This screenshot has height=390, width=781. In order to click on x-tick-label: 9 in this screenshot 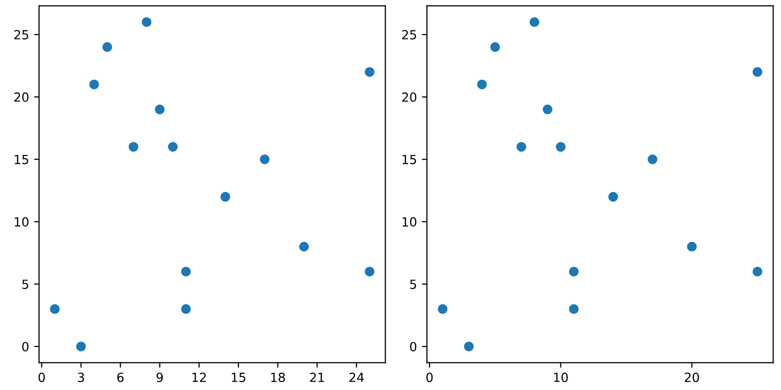, I will do `click(159, 377)`.